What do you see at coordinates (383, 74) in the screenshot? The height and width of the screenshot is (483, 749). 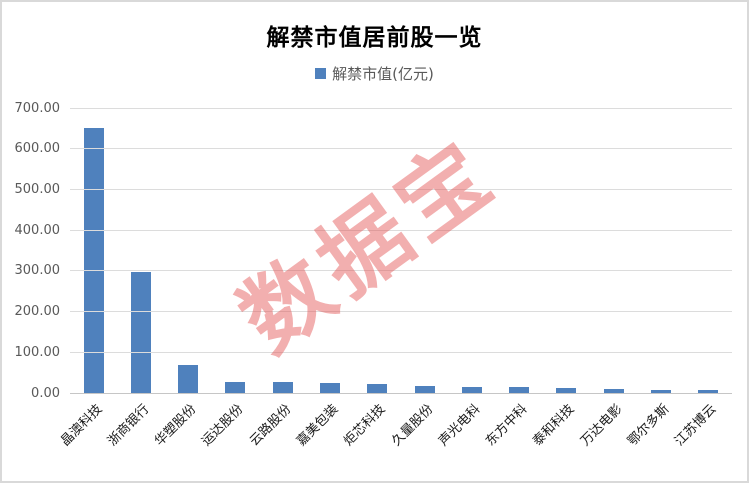 I see `legend-label: 解禁市值(亿元)` at bounding box center [383, 74].